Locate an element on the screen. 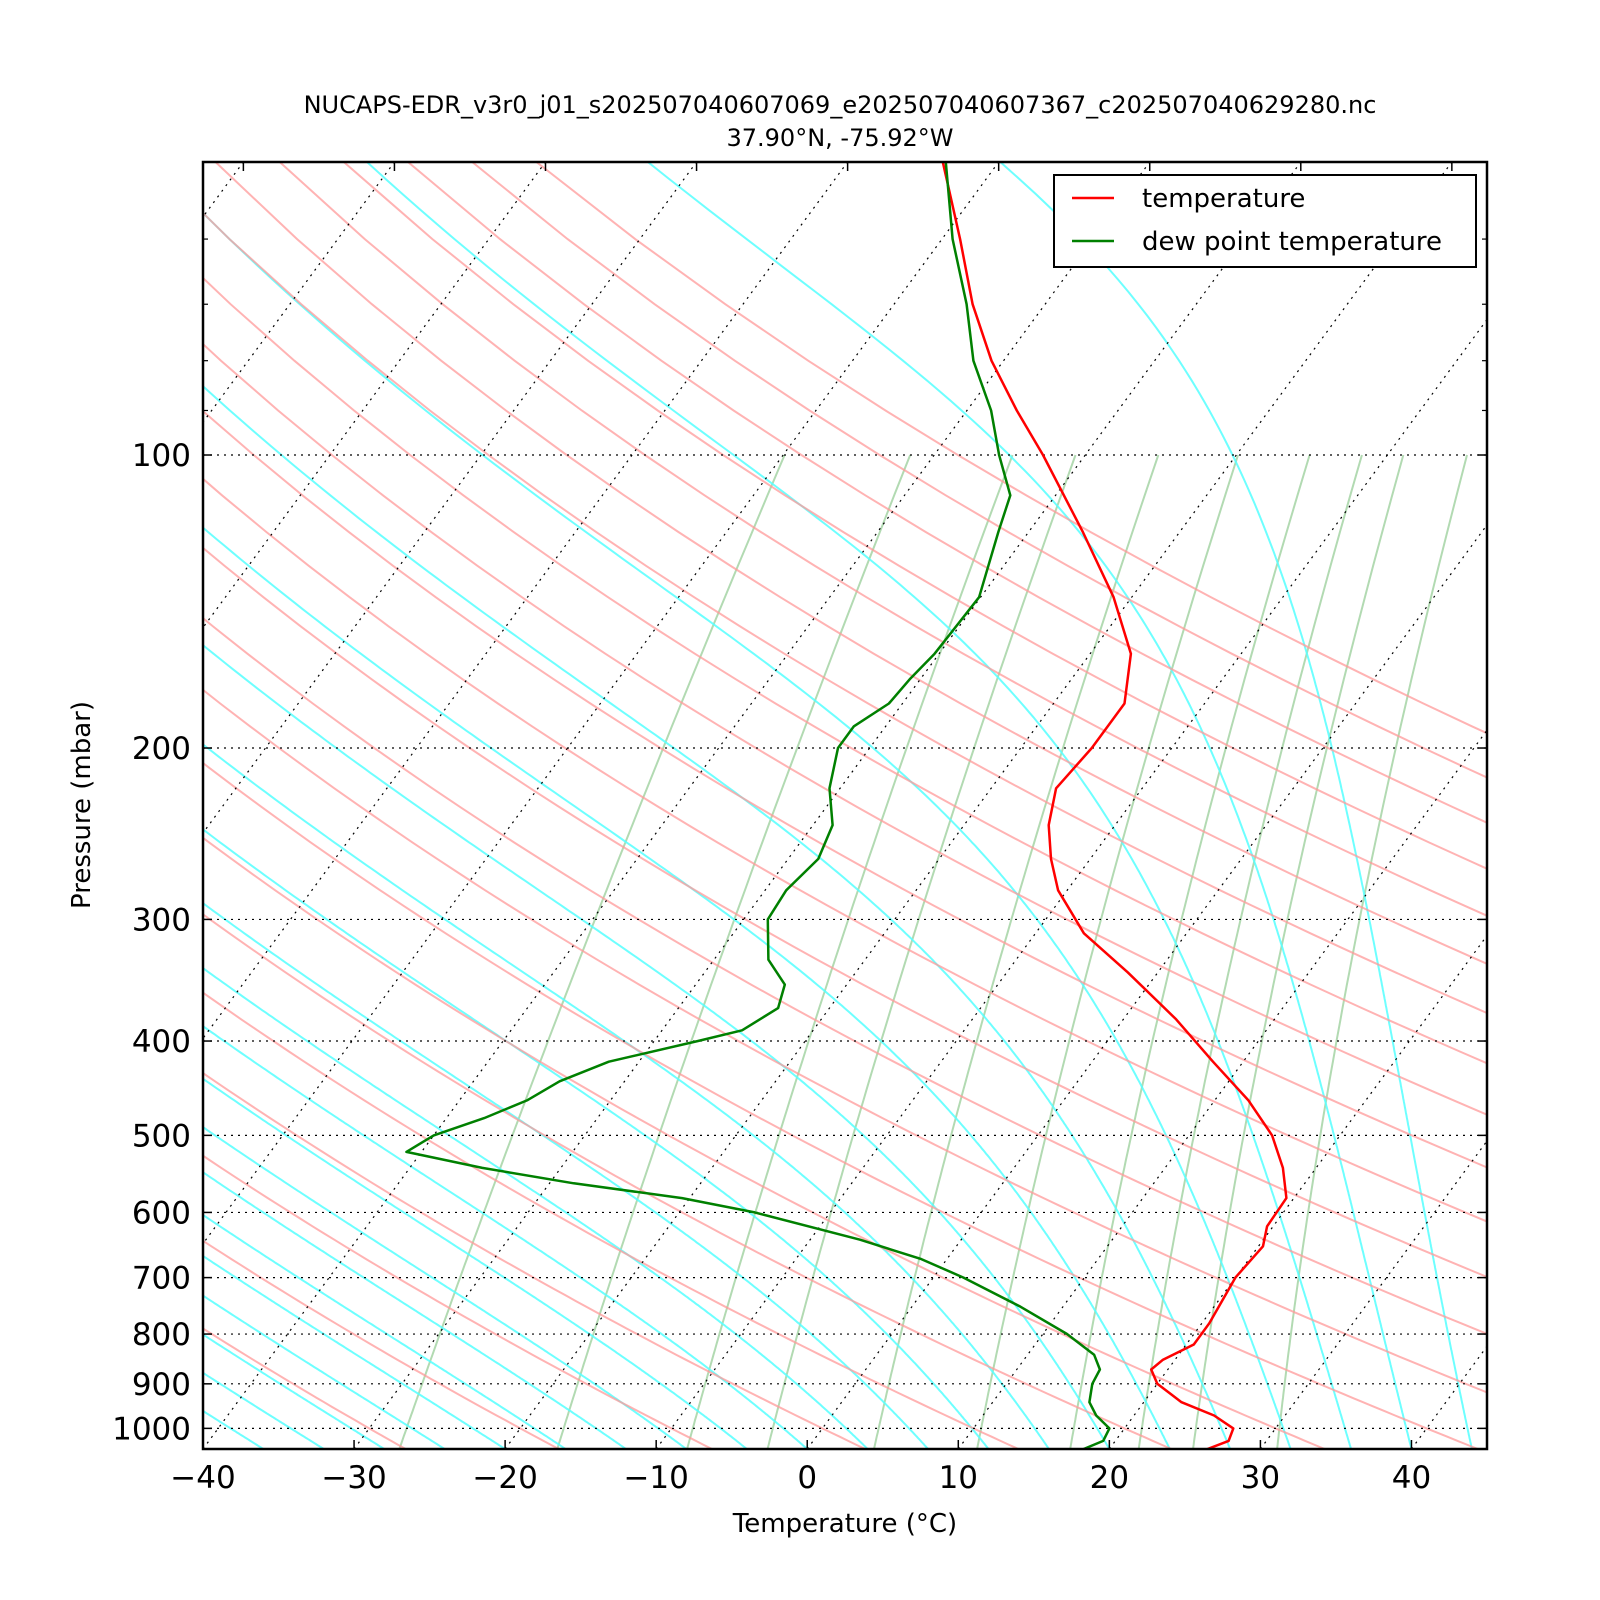  x-tick-labels: −40 −30 −20 −10 0 10 20 30 40 is located at coordinates (800, 1478).